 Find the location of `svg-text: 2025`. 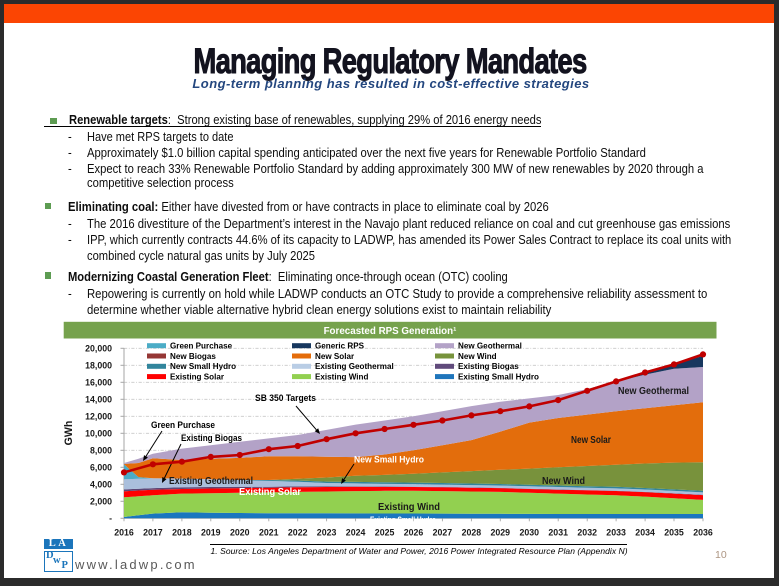

svg-text: 2025 is located at coordinates (385, 532).